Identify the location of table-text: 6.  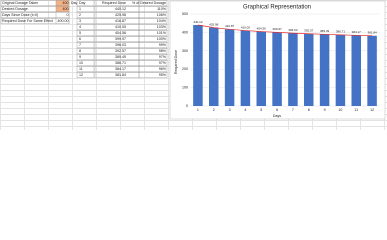
(80, 39).